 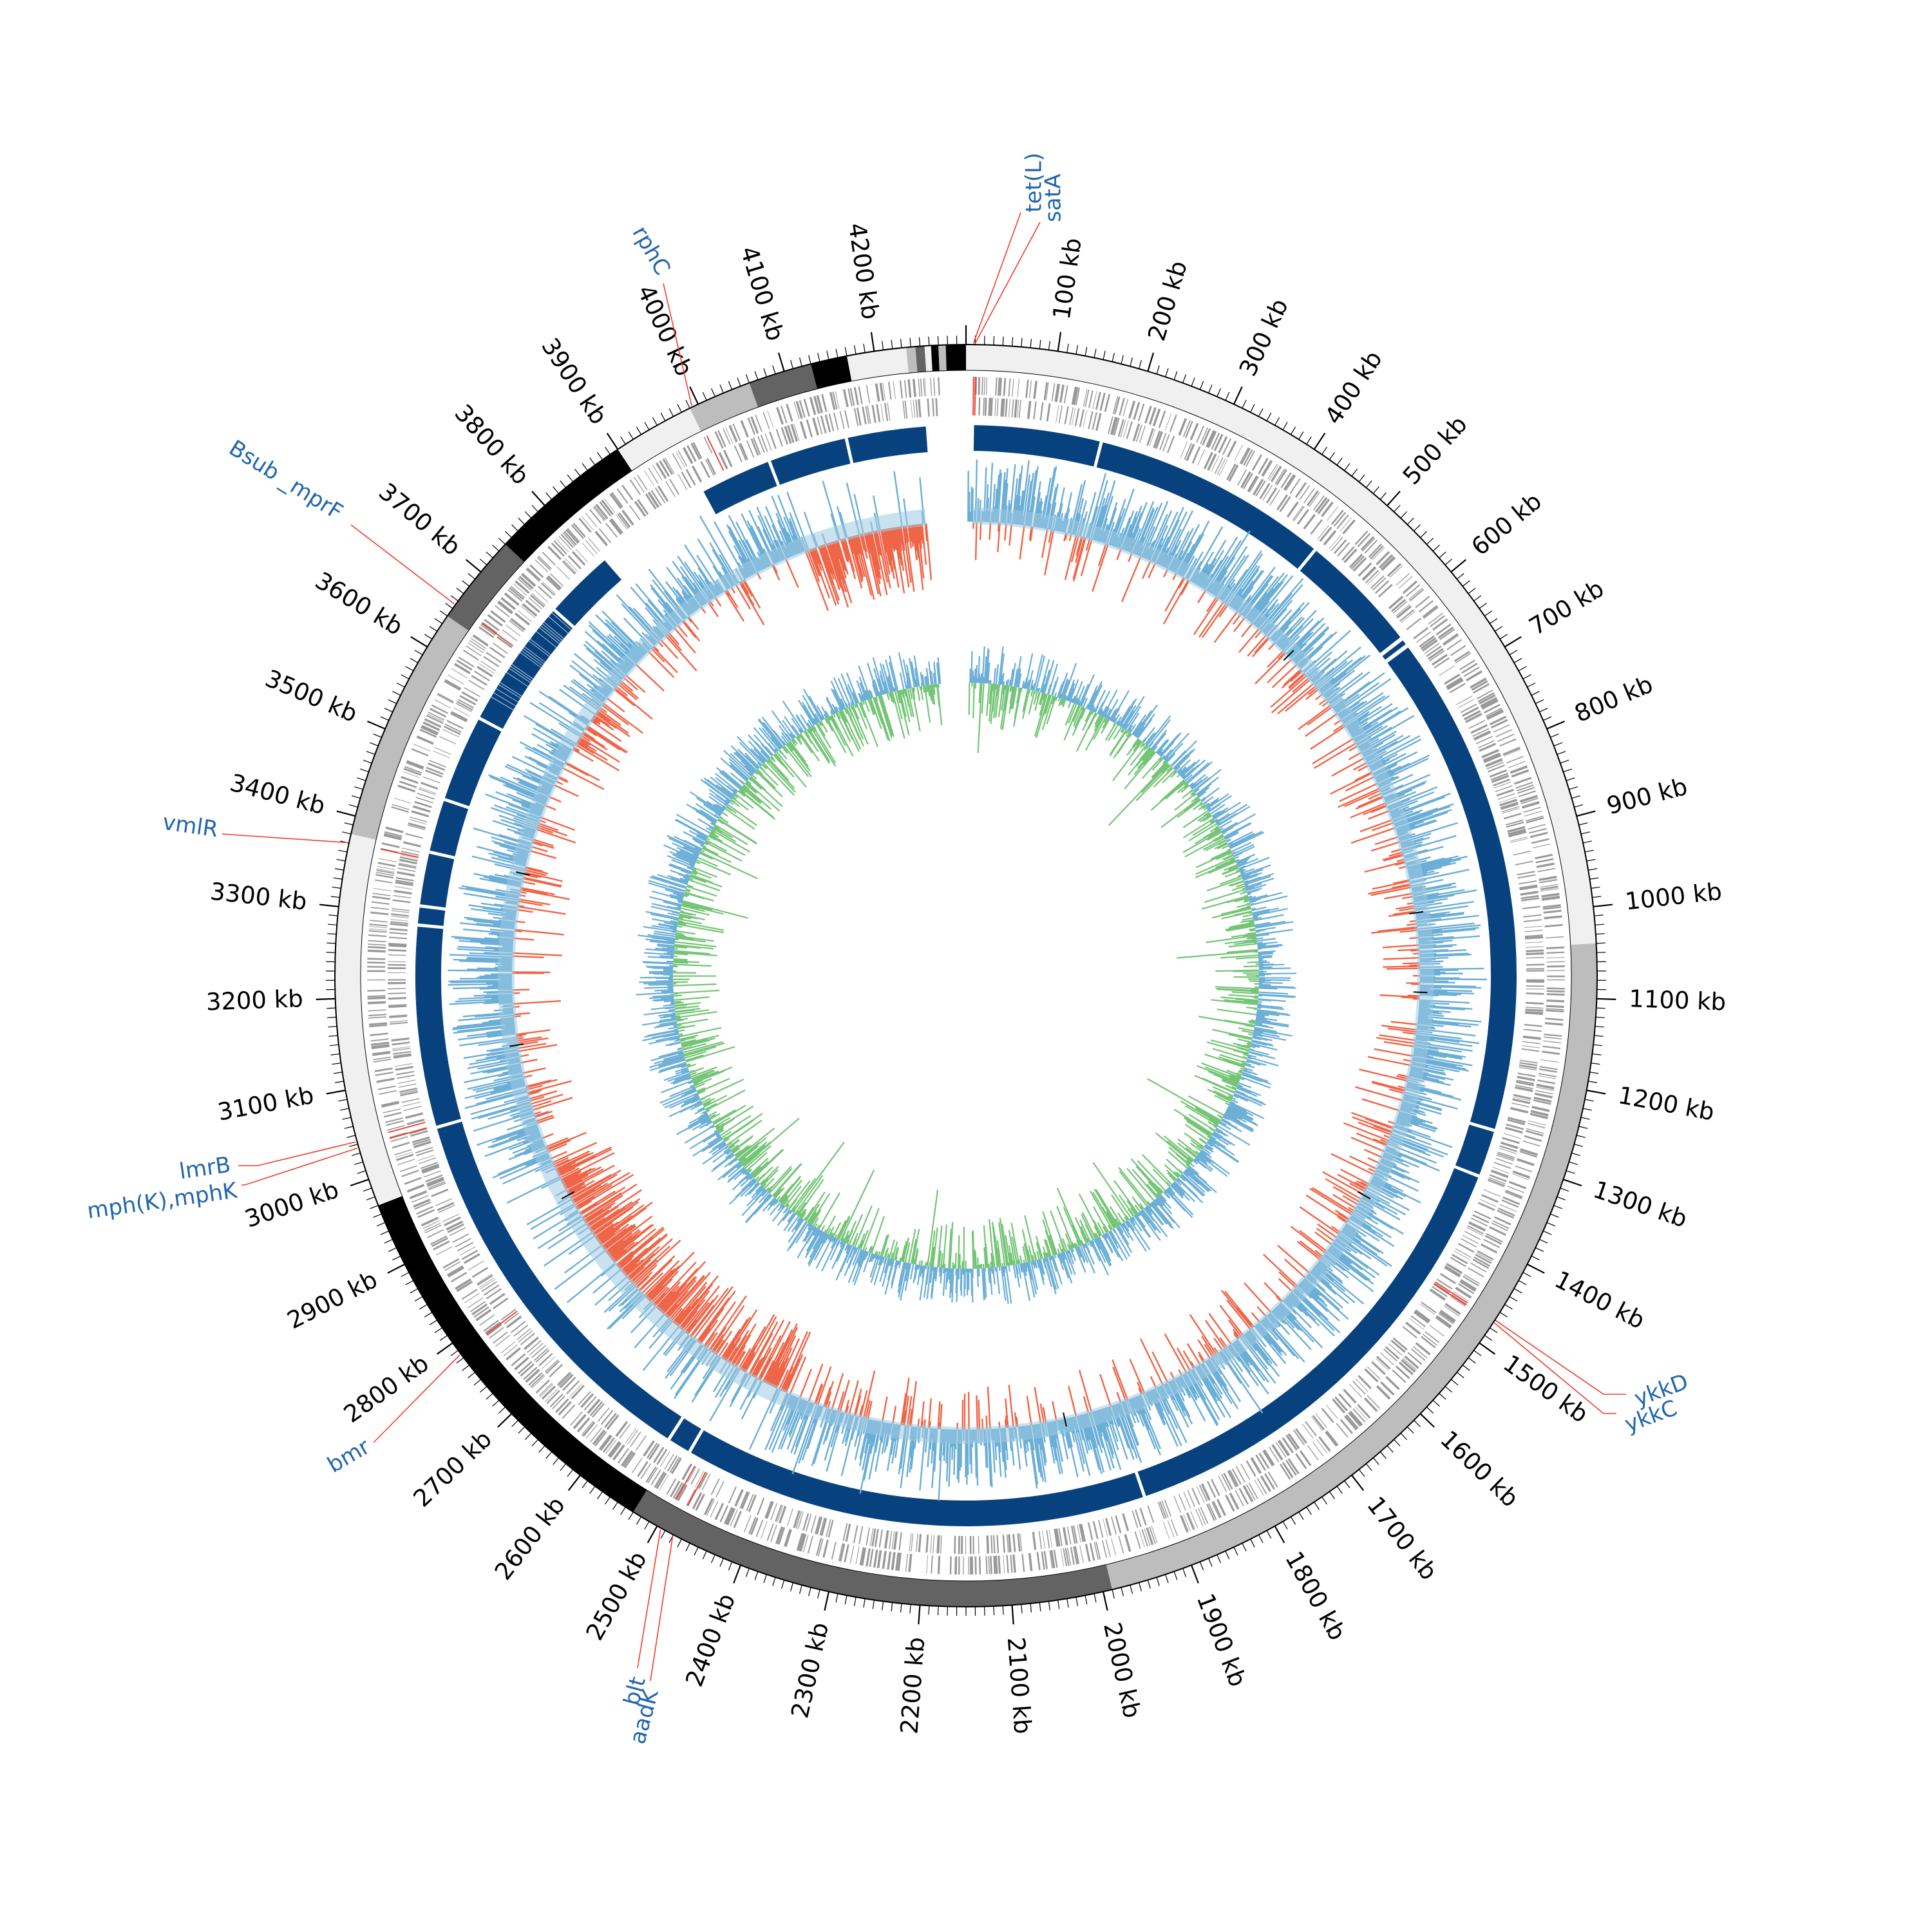 I want to click on major-tick, so click(x=1536, y=1269).